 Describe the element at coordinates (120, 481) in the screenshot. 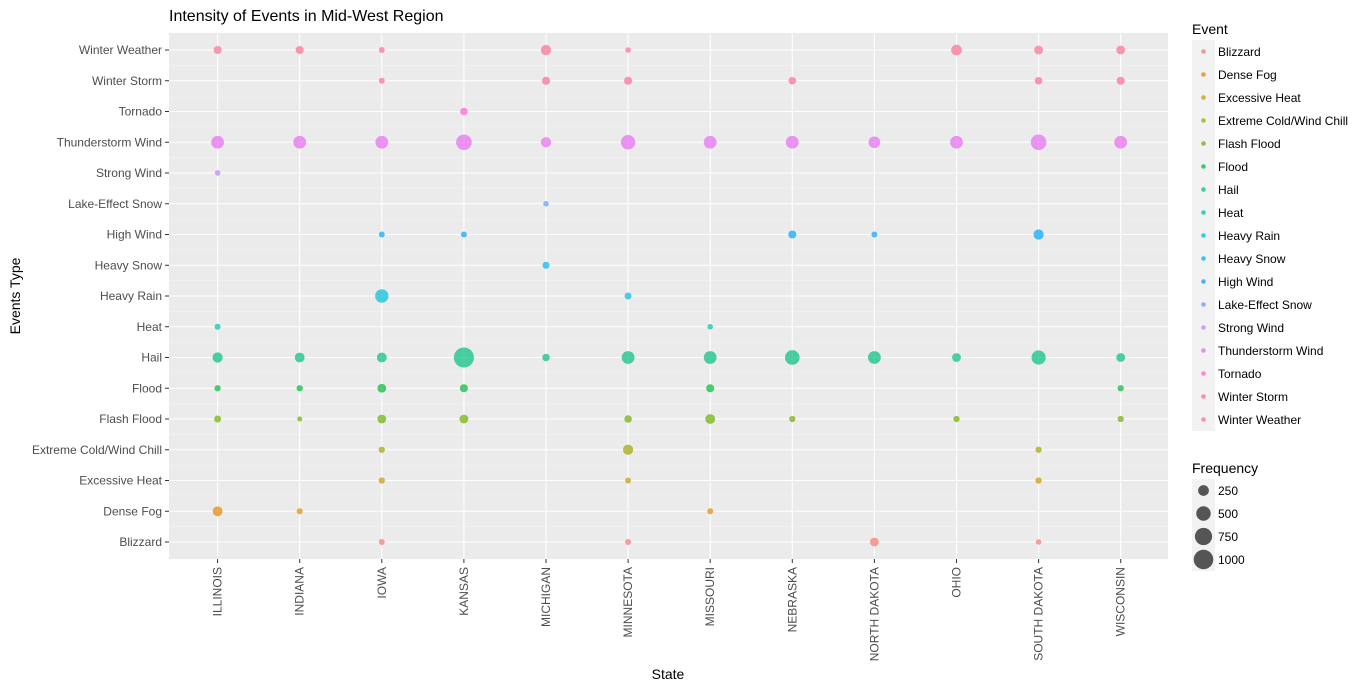

I see `y-tick-label: Excessive Heat` at that location.